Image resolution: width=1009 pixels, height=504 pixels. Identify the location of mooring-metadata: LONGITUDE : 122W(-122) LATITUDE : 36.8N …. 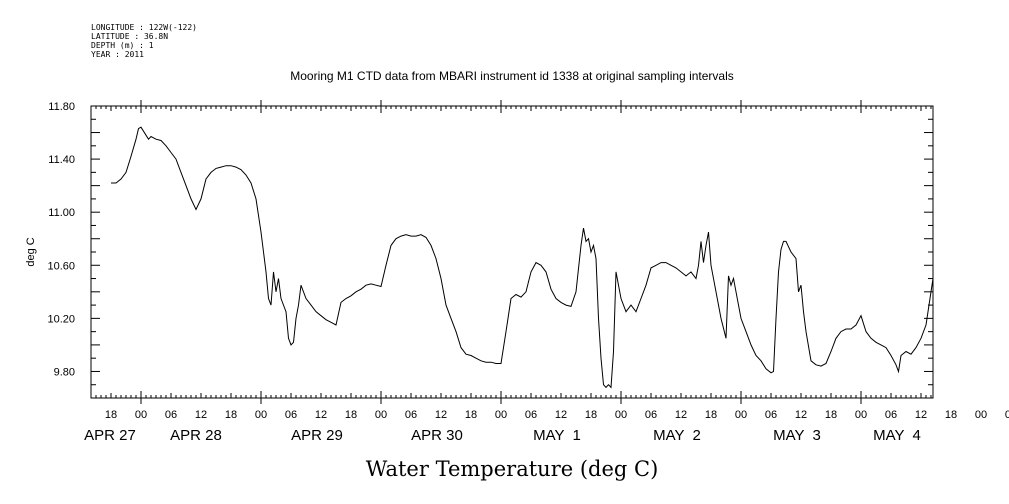
(144, 41).